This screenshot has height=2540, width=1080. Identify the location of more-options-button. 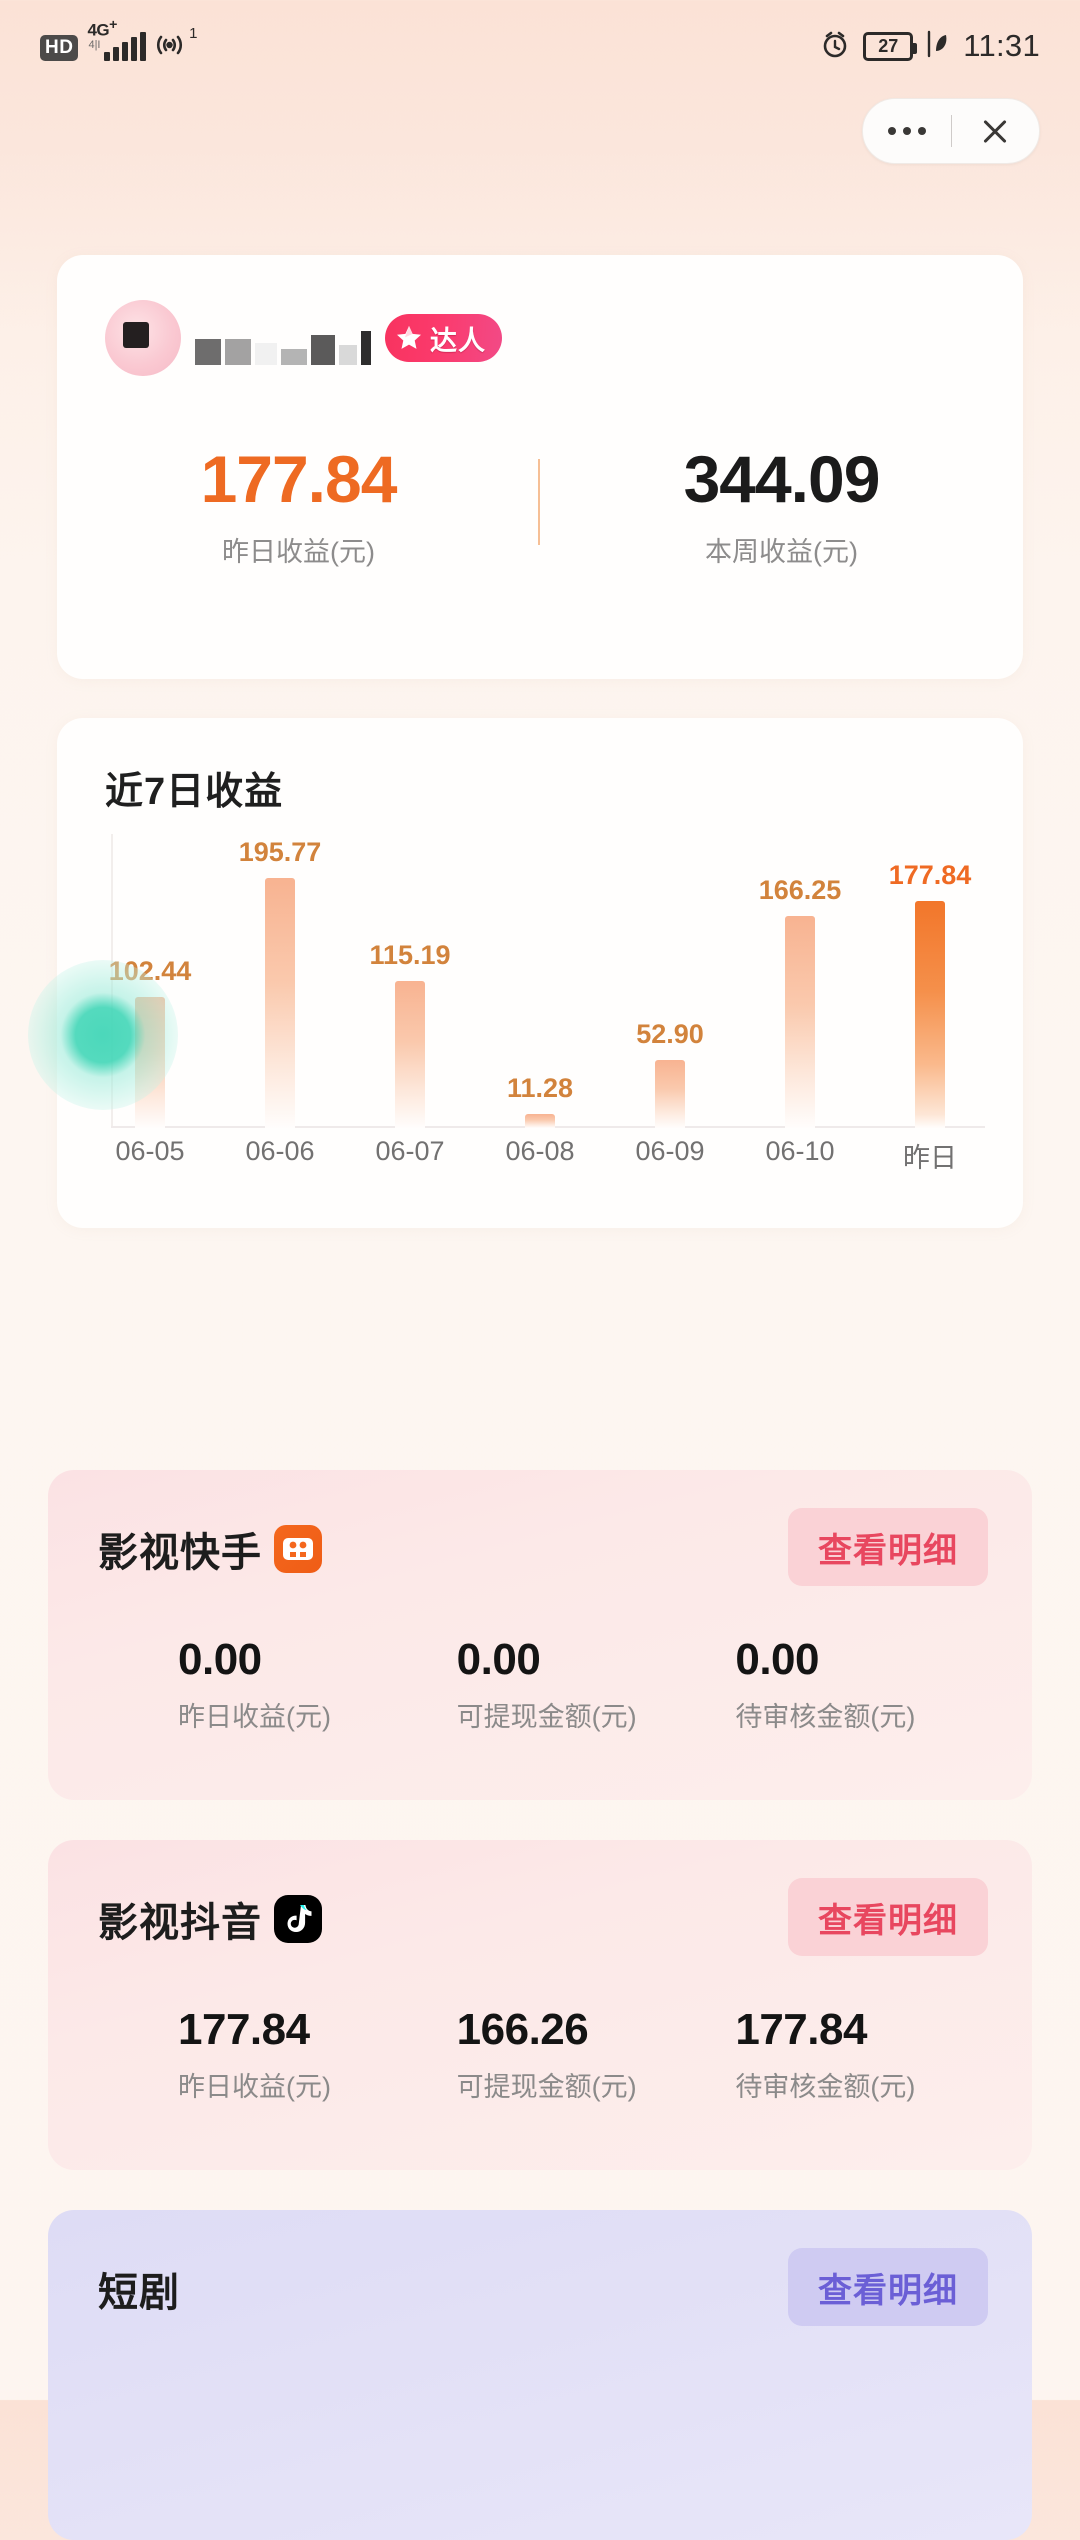
(907, 131).